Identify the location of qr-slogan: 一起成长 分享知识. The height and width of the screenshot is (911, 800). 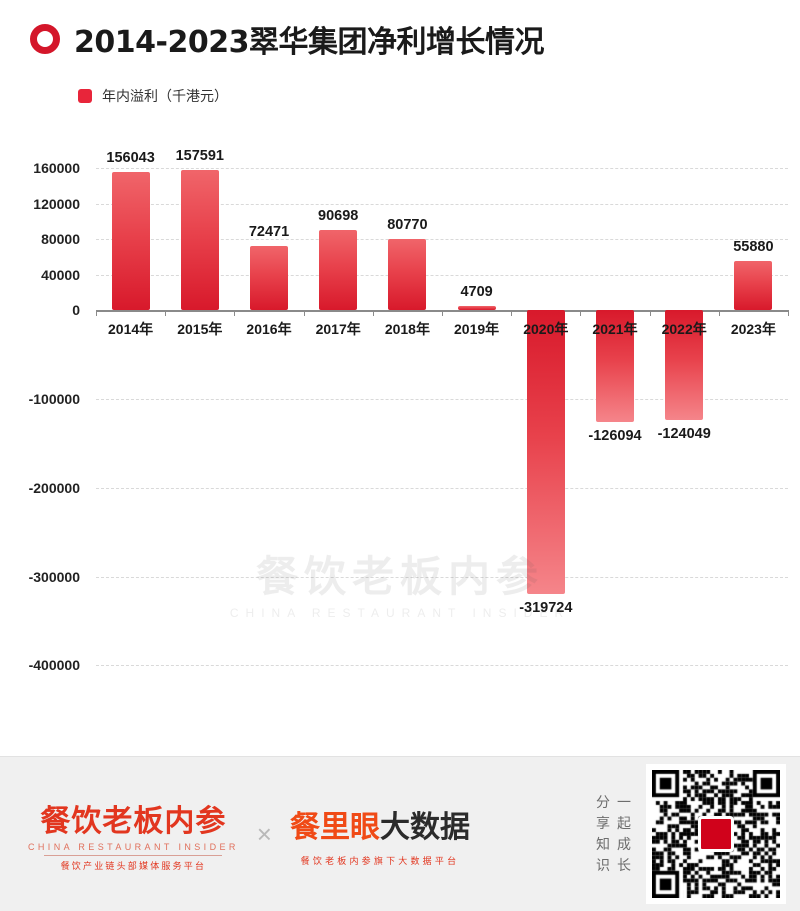
(611, 834).